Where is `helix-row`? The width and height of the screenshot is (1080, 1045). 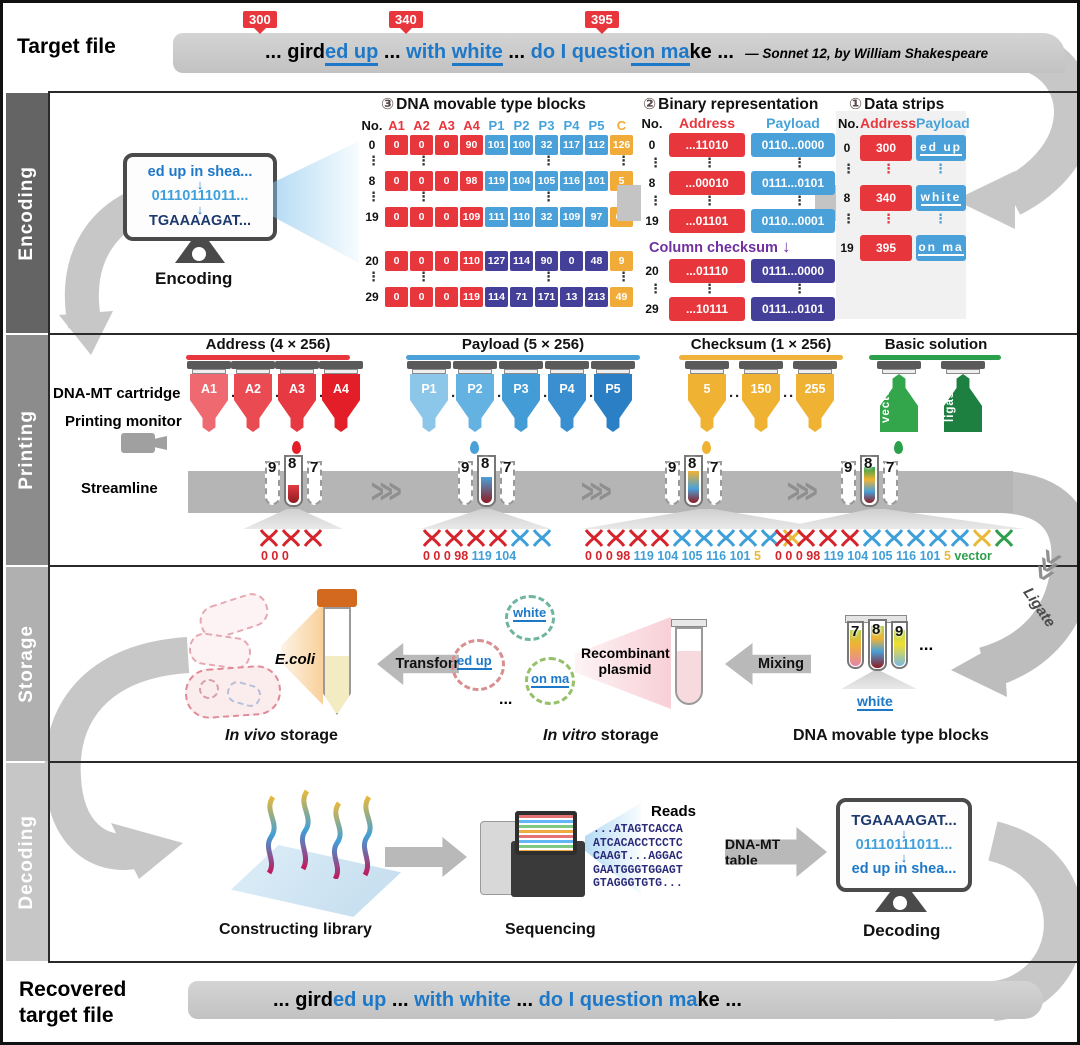
helix-row is located at coordinates (291, 538).